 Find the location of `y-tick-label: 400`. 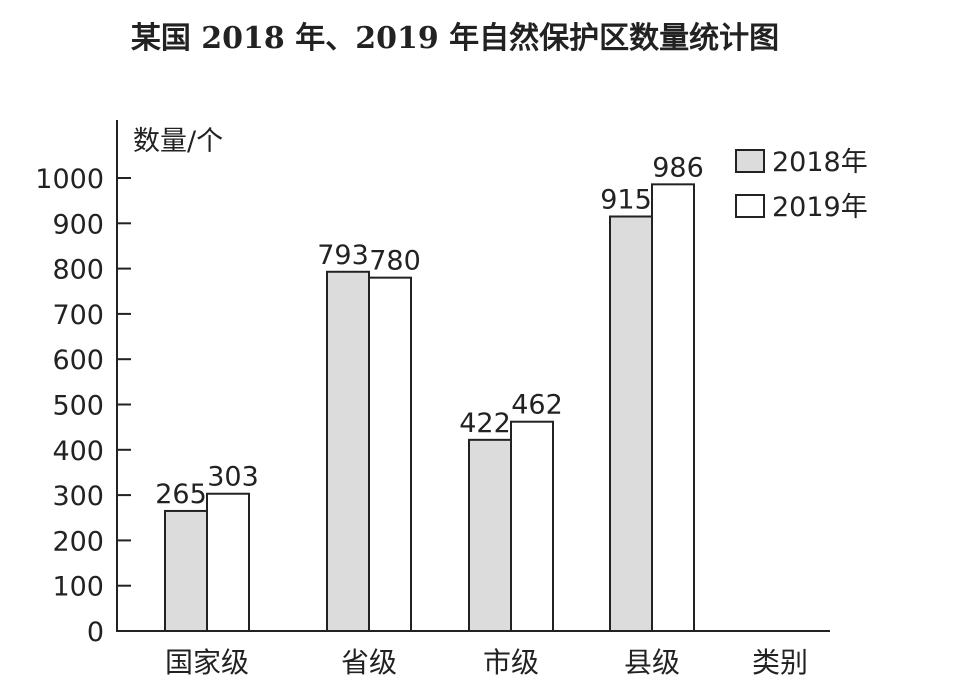

y-tick-label: 400 is located at coordinates (78, 451).